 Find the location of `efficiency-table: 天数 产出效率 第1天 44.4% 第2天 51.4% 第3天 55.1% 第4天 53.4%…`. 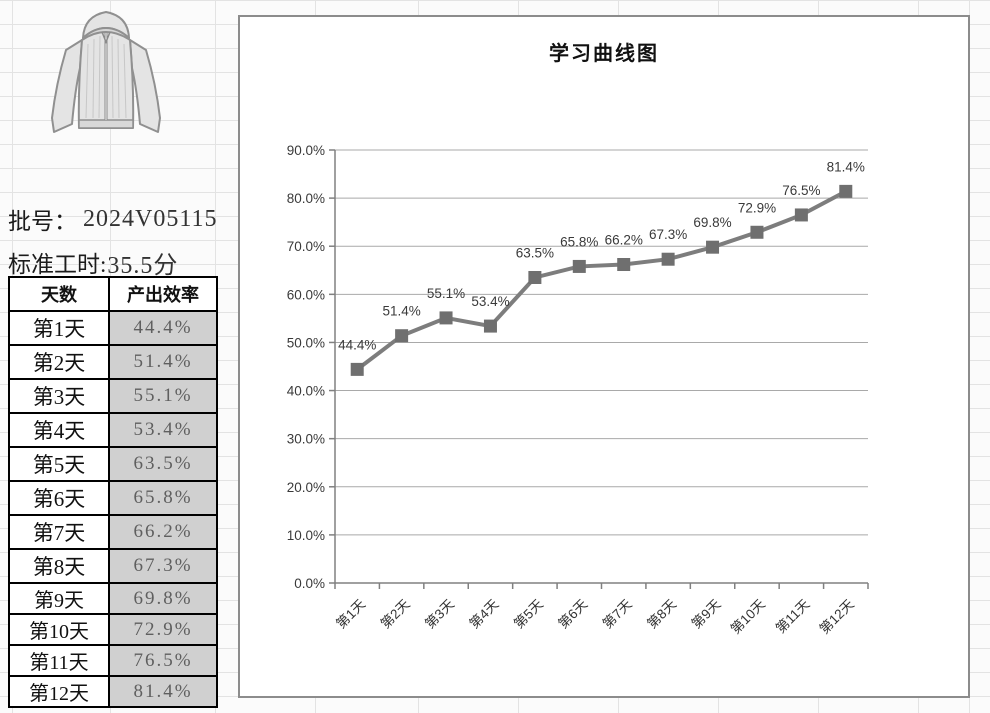

efficiency-table: 天数 产出效率 第1天 44.4% 第2天 51.4% 第3天 55.1% 第4天 53.4%… is located at coordinates (113, 492).